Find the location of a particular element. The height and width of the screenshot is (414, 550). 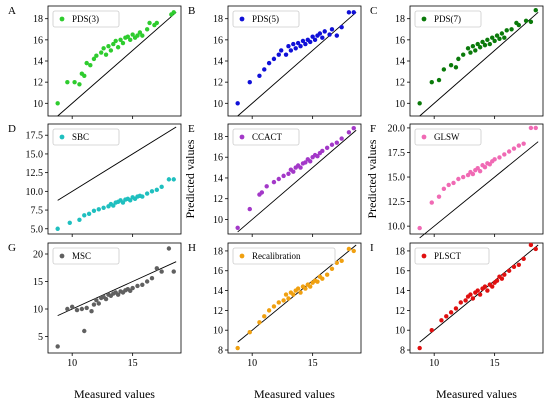

panel-letter: D is located at coordinates (12, 129).